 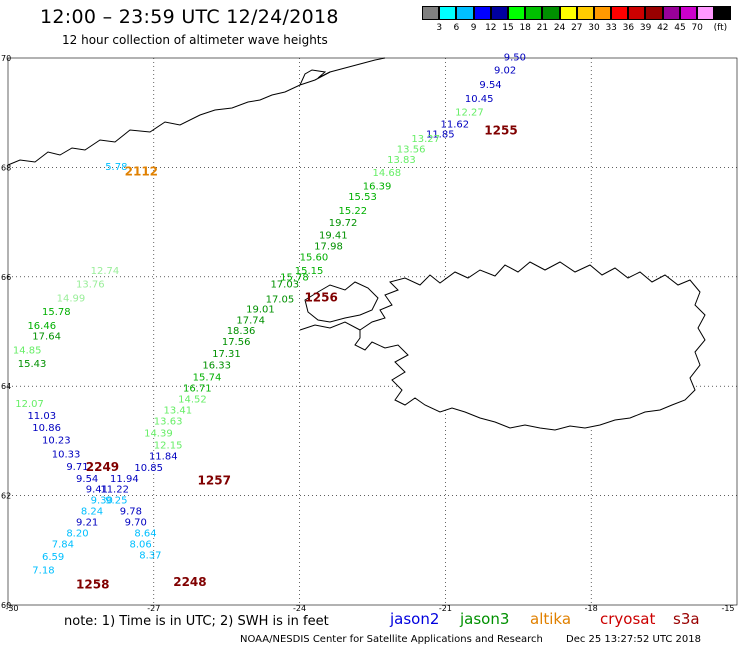 What do you see at coordinates (425, 139) in the screenshot?
I see `wave-height-label: 13.27` at bounding box center [425, 139].